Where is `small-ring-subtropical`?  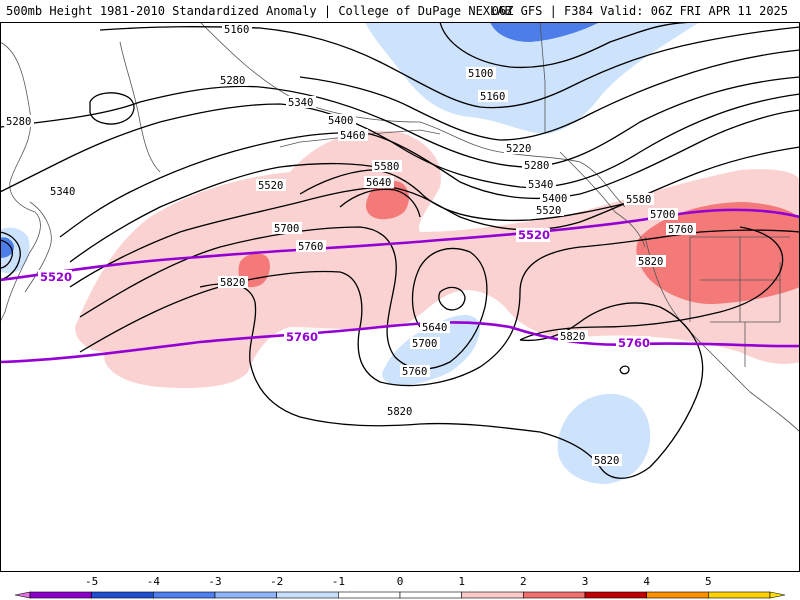 small-ring-subtropical is located at coordinates (624, 370).